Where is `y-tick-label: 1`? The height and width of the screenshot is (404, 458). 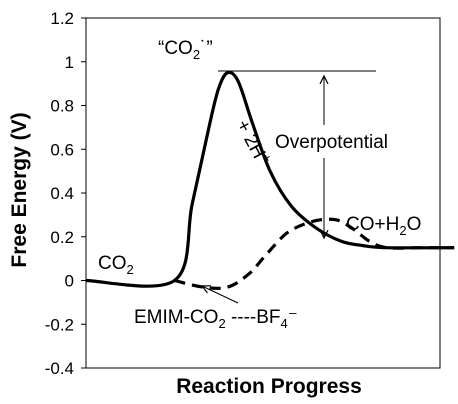 y-tick-label: 1 is located at coordinates (69, 62).